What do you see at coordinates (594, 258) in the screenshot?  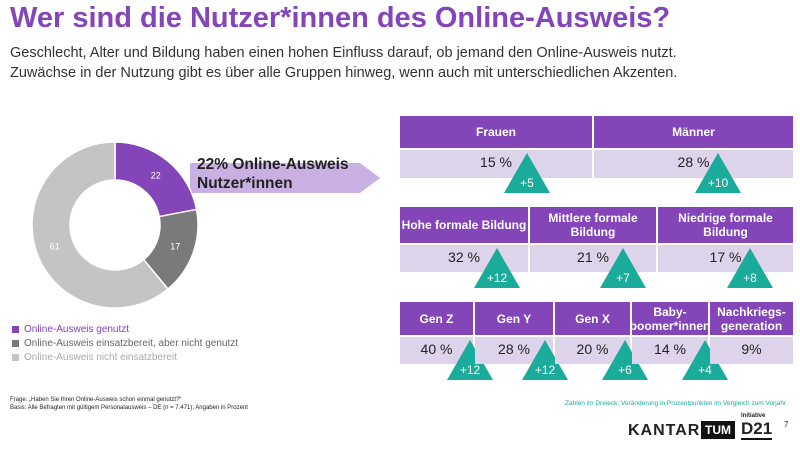 I see `group-value: 21 %` at bounding box center [594, 258].